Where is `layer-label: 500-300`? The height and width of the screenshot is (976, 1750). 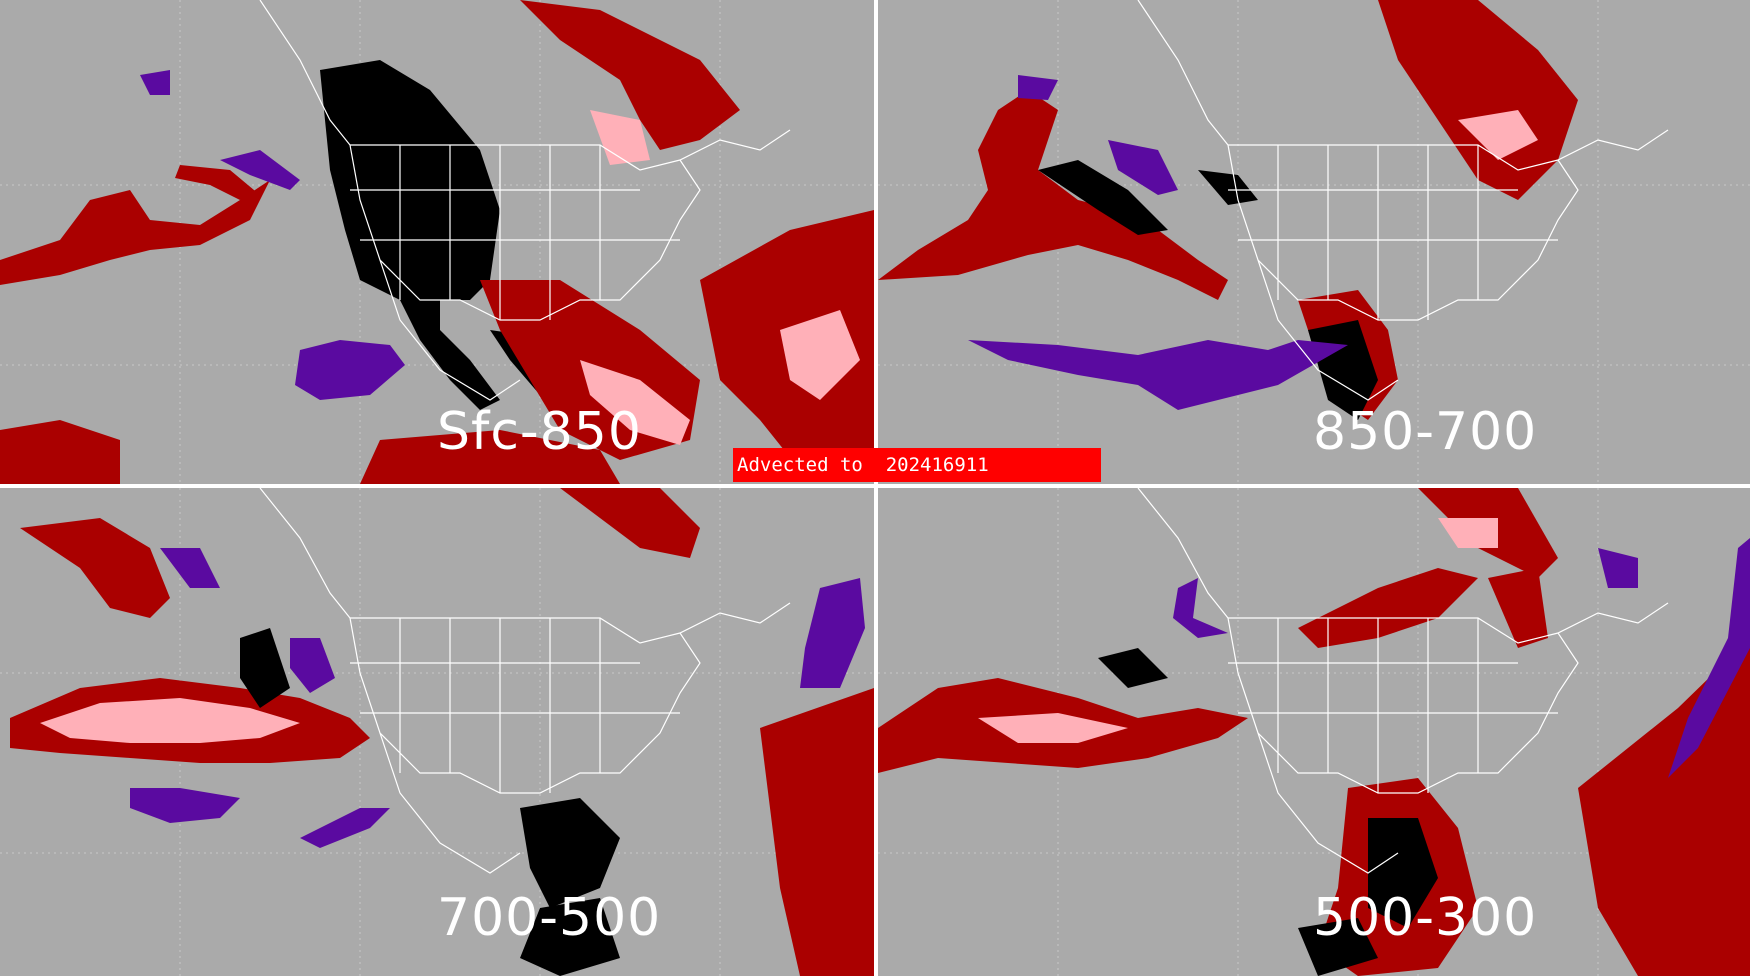
layer-label: 500-300 is located at coordinates (1425, 918).